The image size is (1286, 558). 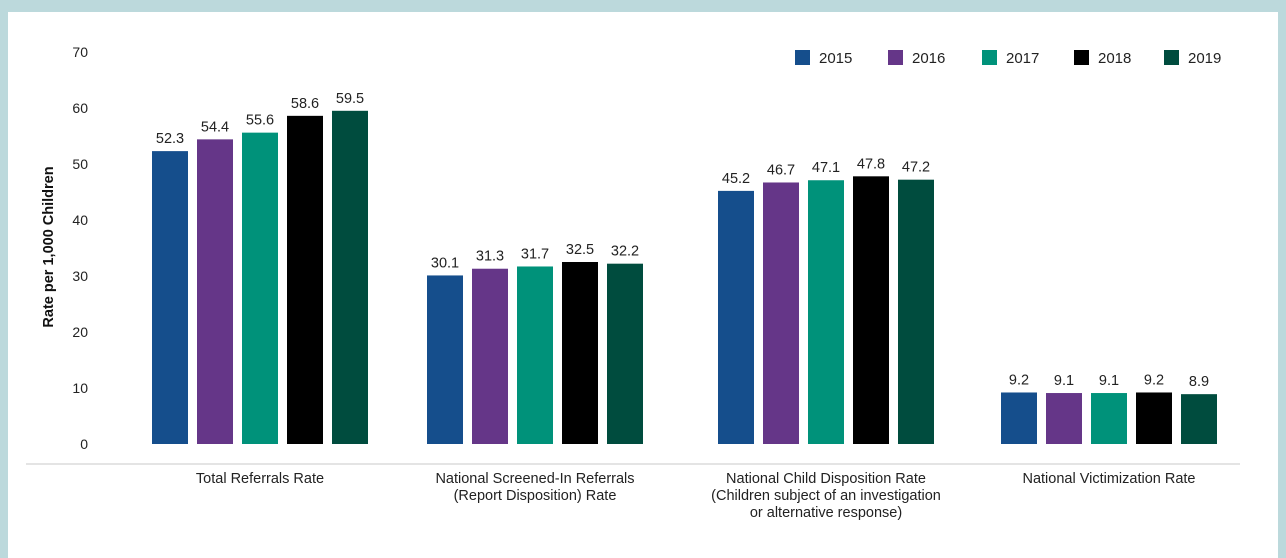 I want to click on value-label: 32.2, so click(x=625, y=252).